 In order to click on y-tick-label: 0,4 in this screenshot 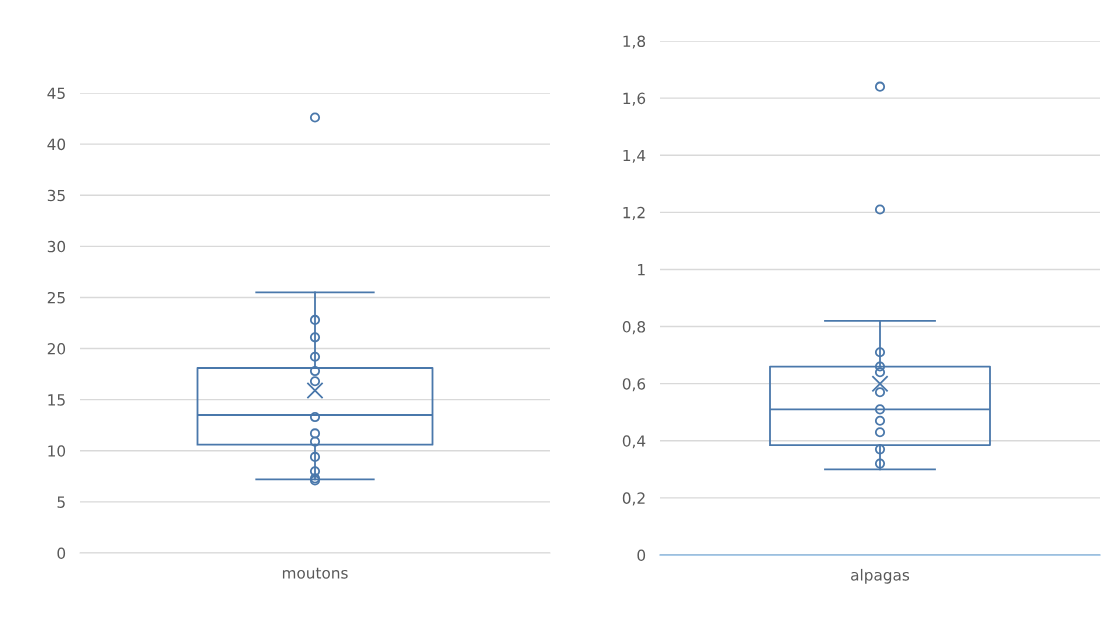, I will do `click(634, 442)`.